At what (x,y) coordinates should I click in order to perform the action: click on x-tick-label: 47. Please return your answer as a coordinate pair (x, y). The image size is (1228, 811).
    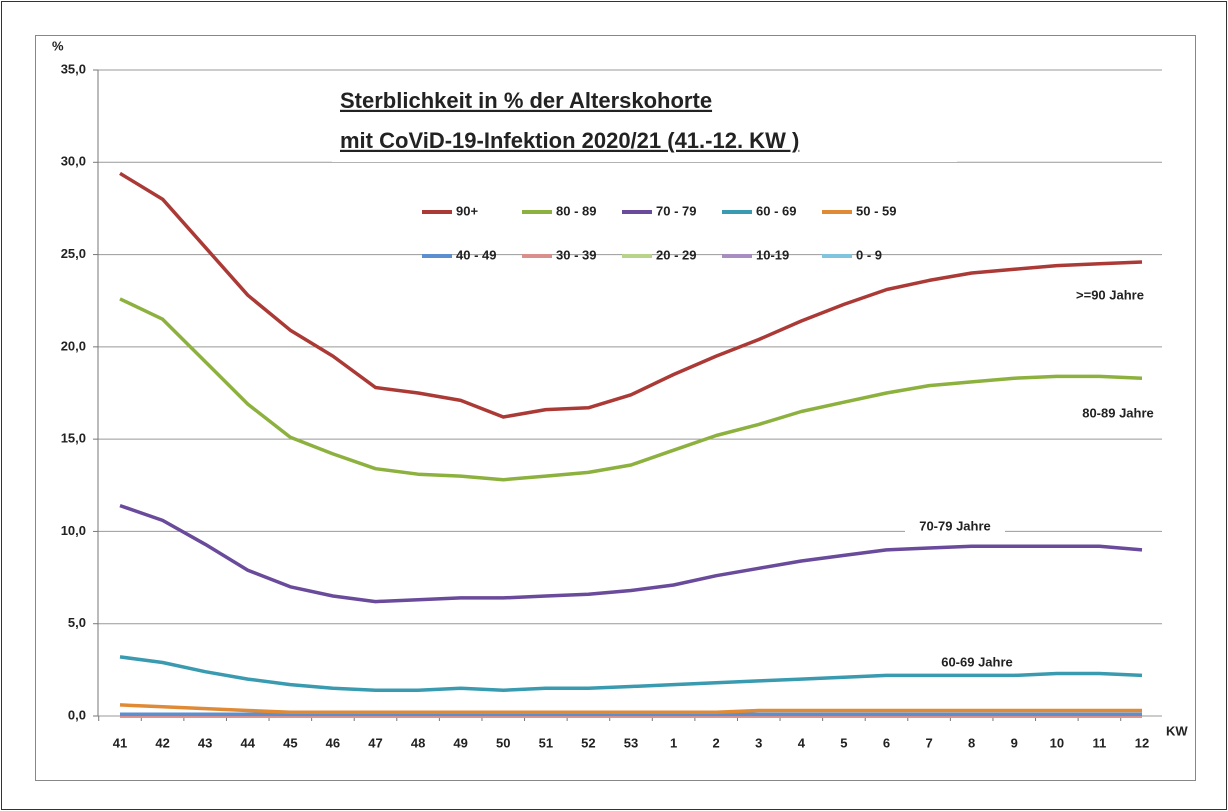
    Looking at the image, I should click on (375, 742).